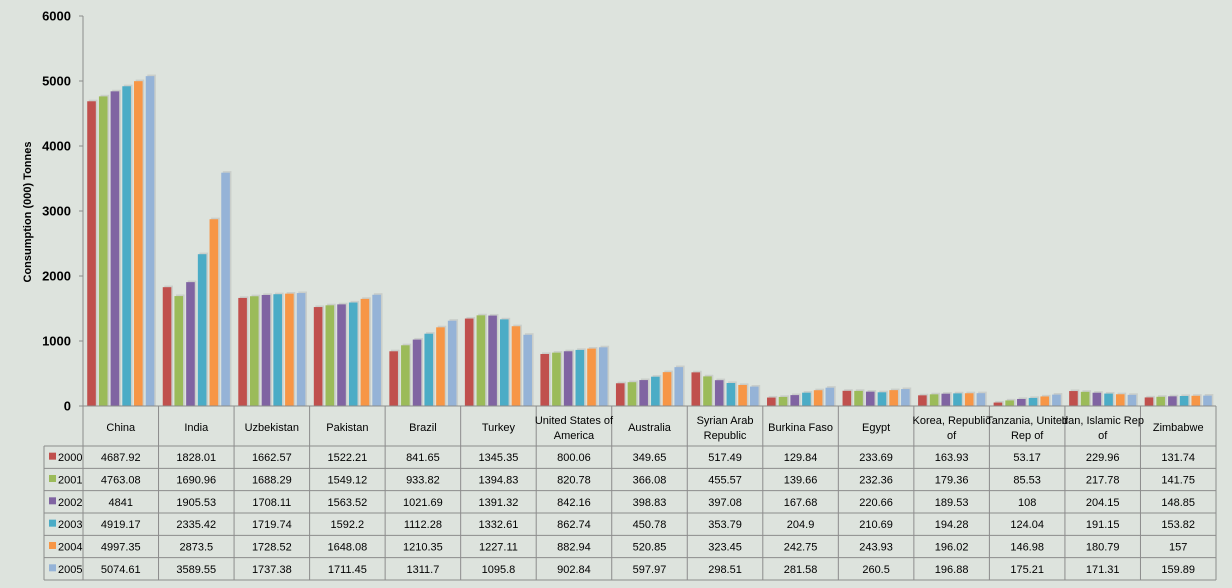 This screenshot has height=588, width=1232. Describe the element at coordinates (1027, 436) in the screenshot. I see `category-label: Rep of` at that location.